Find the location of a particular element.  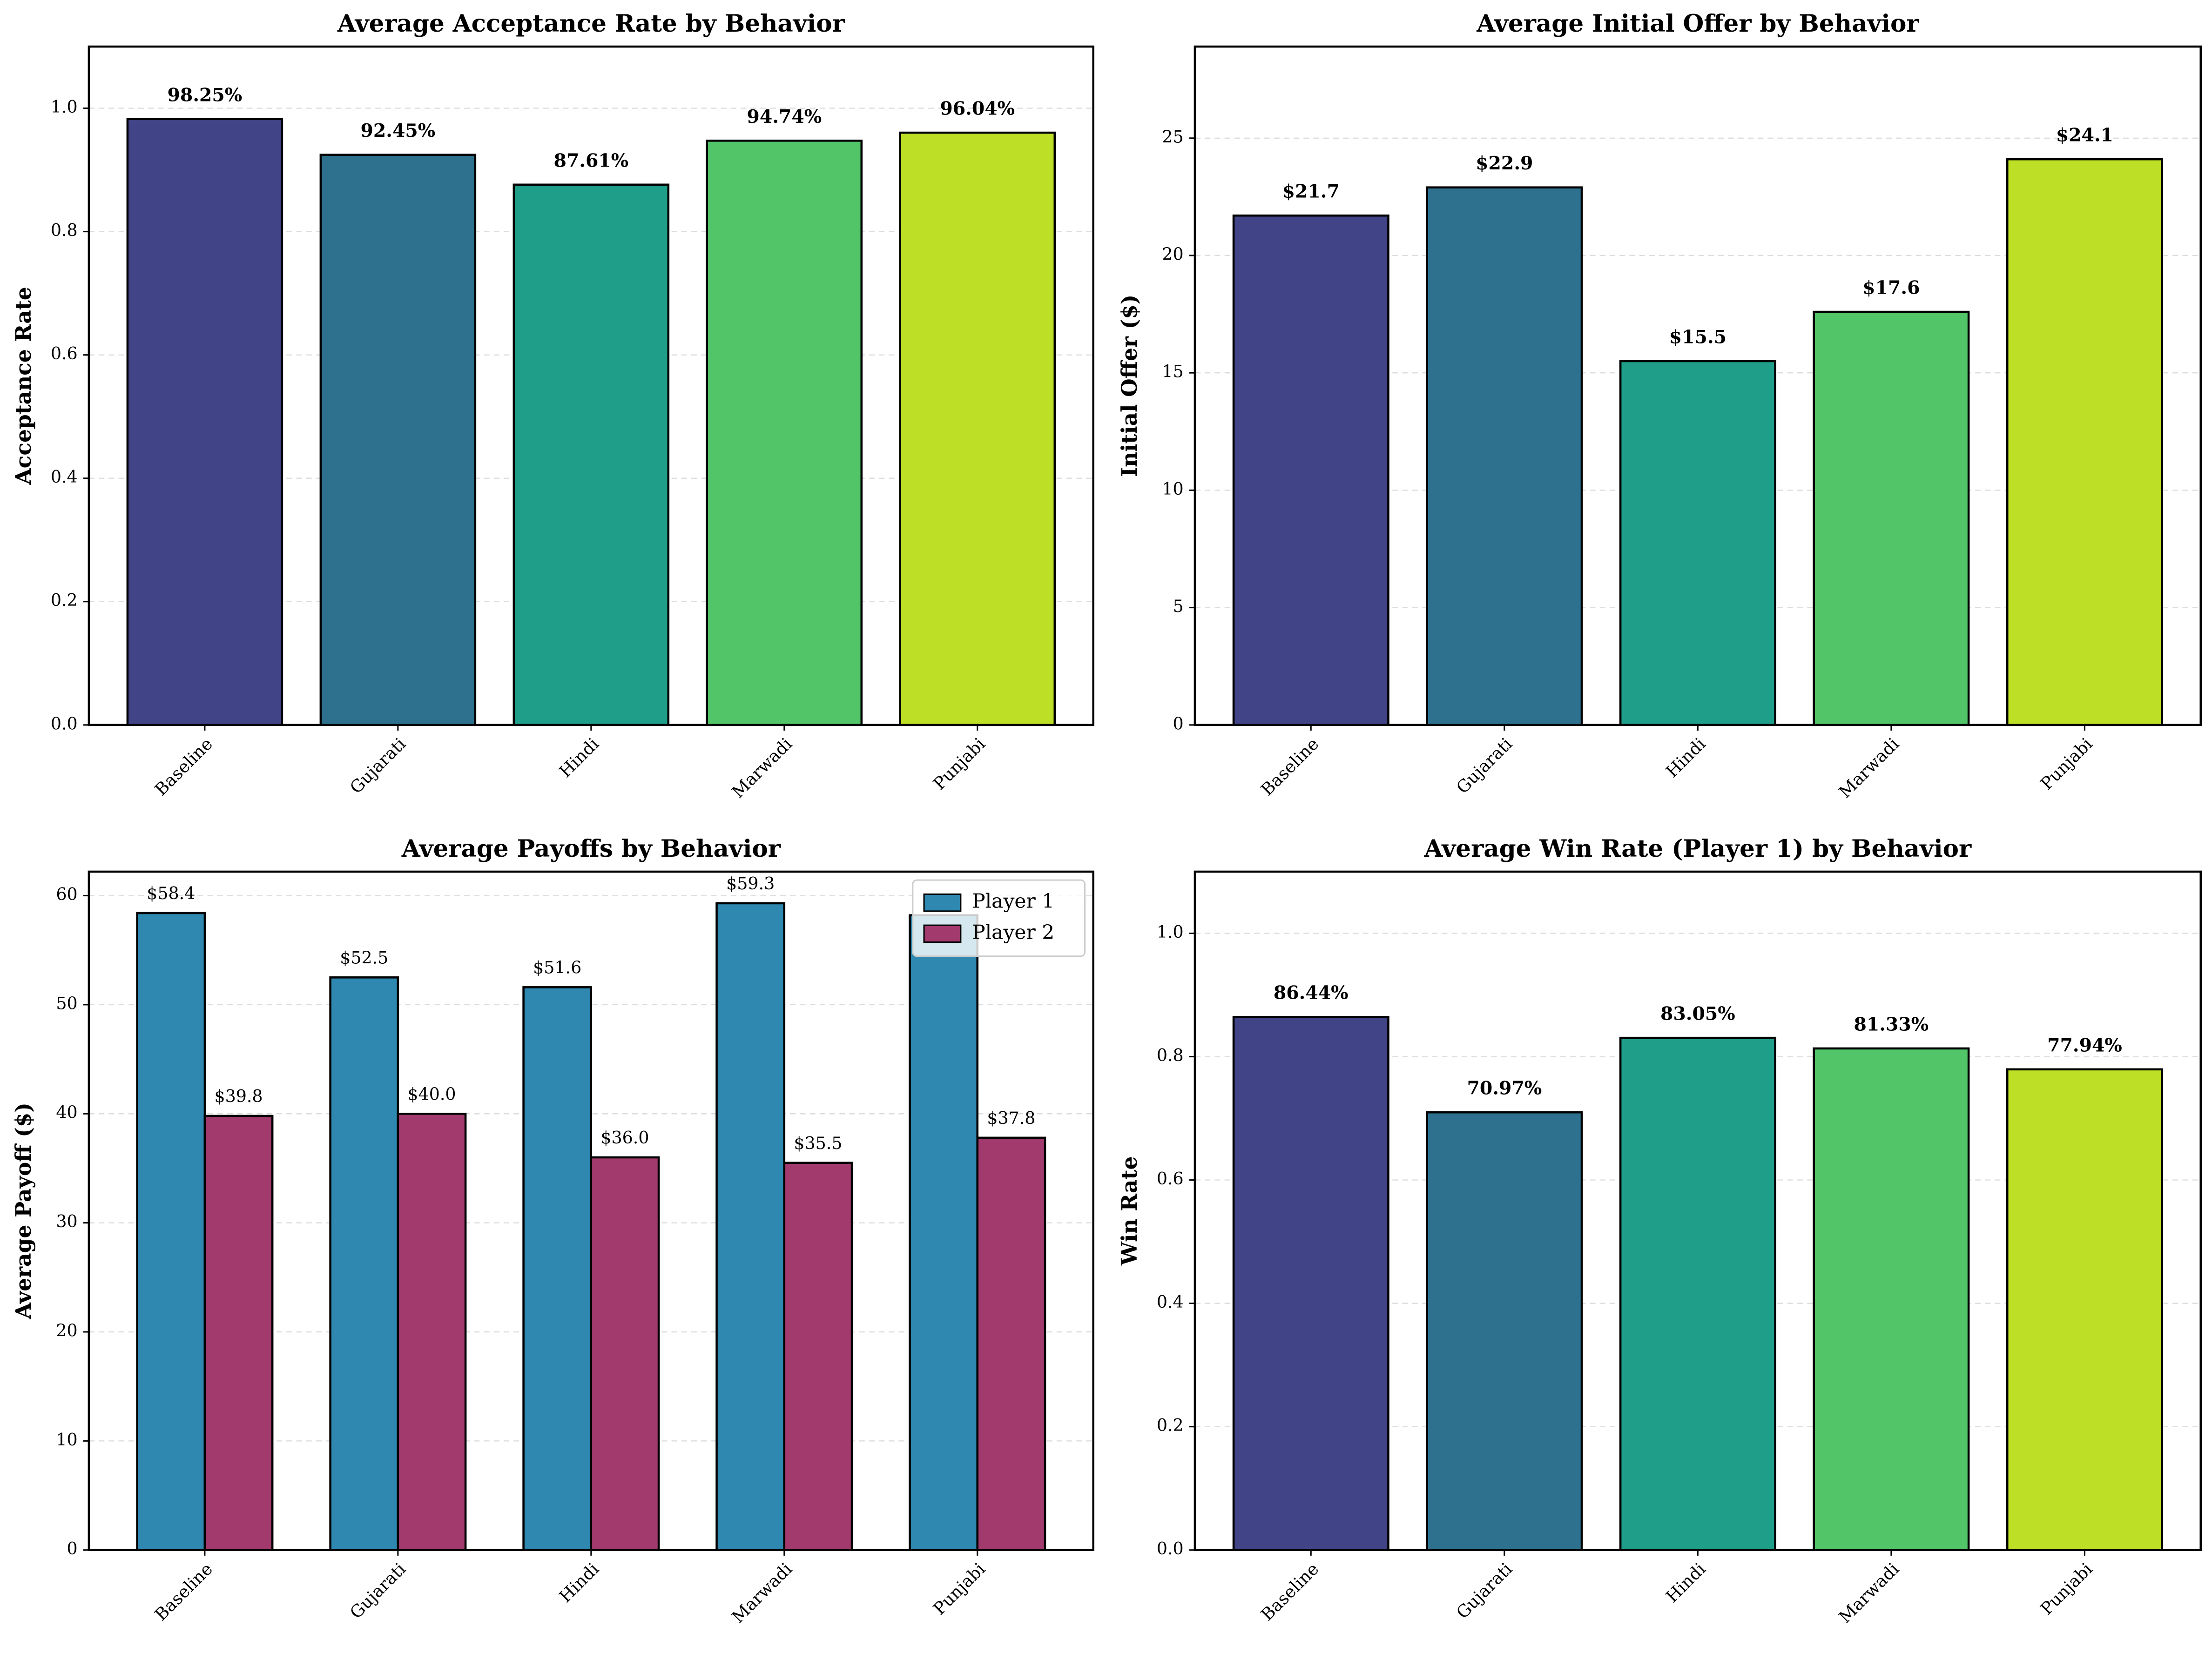

y-tick-label: 5 is located at coordinates (1178, 606).